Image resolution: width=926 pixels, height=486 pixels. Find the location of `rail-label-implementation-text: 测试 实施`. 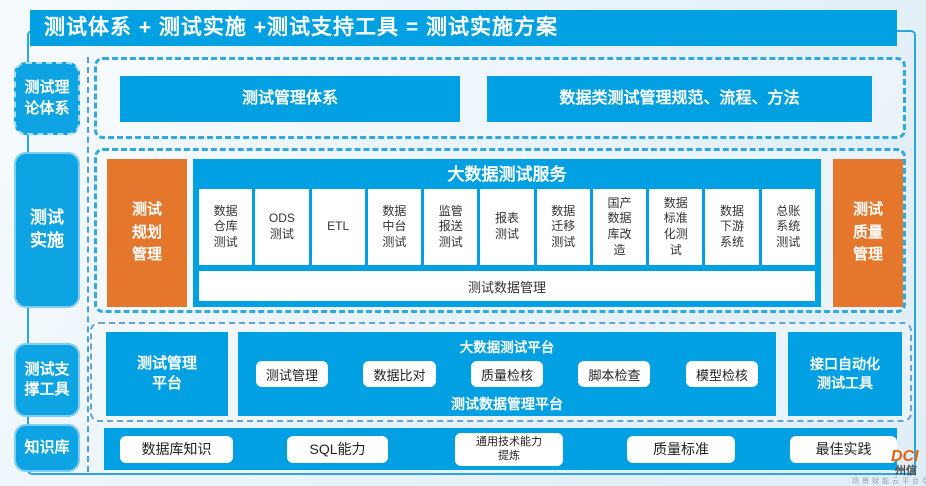

rail-label-implementation-text: 测试 实施 is located at coordinates (47, 229).